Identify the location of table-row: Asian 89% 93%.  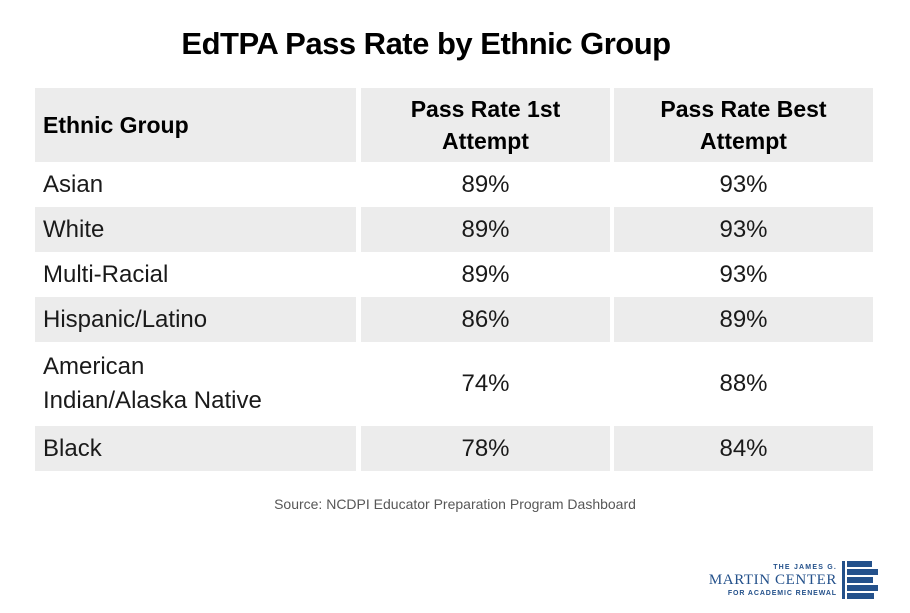
(454, 184).